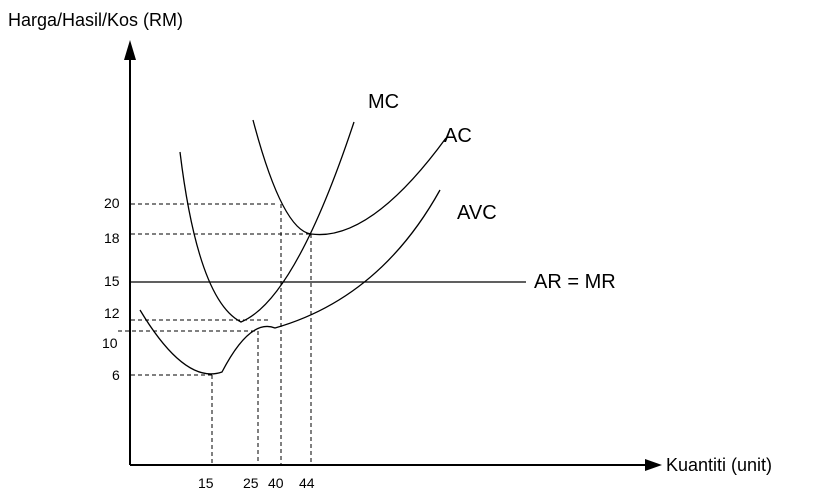  What do you see at coordinates (575, 282) in the screenshot?
I see `ar-mr-label: AR = MR` at bounding box center [575, 282].